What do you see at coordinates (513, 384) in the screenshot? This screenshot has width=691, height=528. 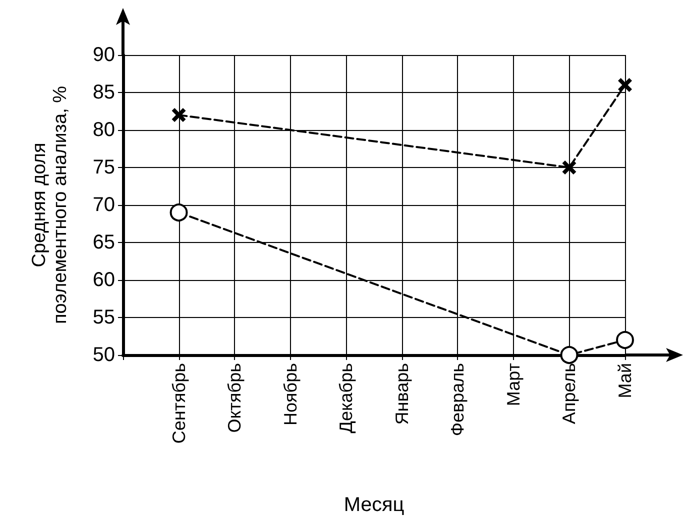 I see `x-tick-label: Март` at bounding box center [513, 384].